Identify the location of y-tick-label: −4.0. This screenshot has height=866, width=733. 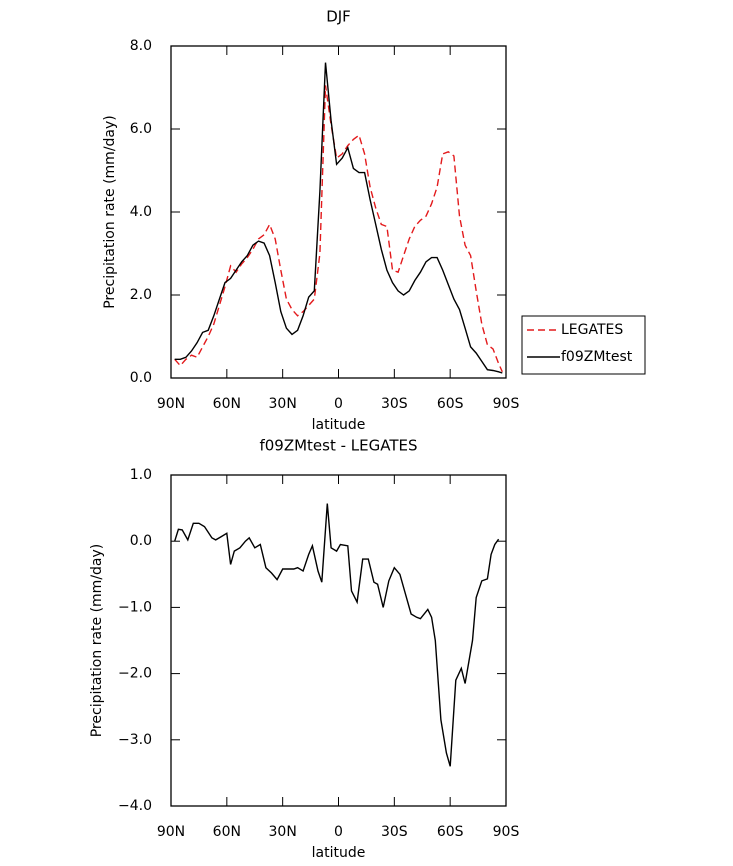
(135, 806).